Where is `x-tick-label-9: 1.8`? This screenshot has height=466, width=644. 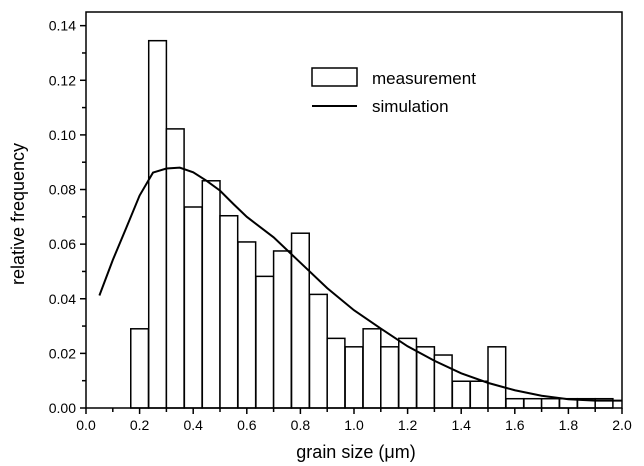 x-tick-label-9: 1.8 is located at coordinates (569, 425).